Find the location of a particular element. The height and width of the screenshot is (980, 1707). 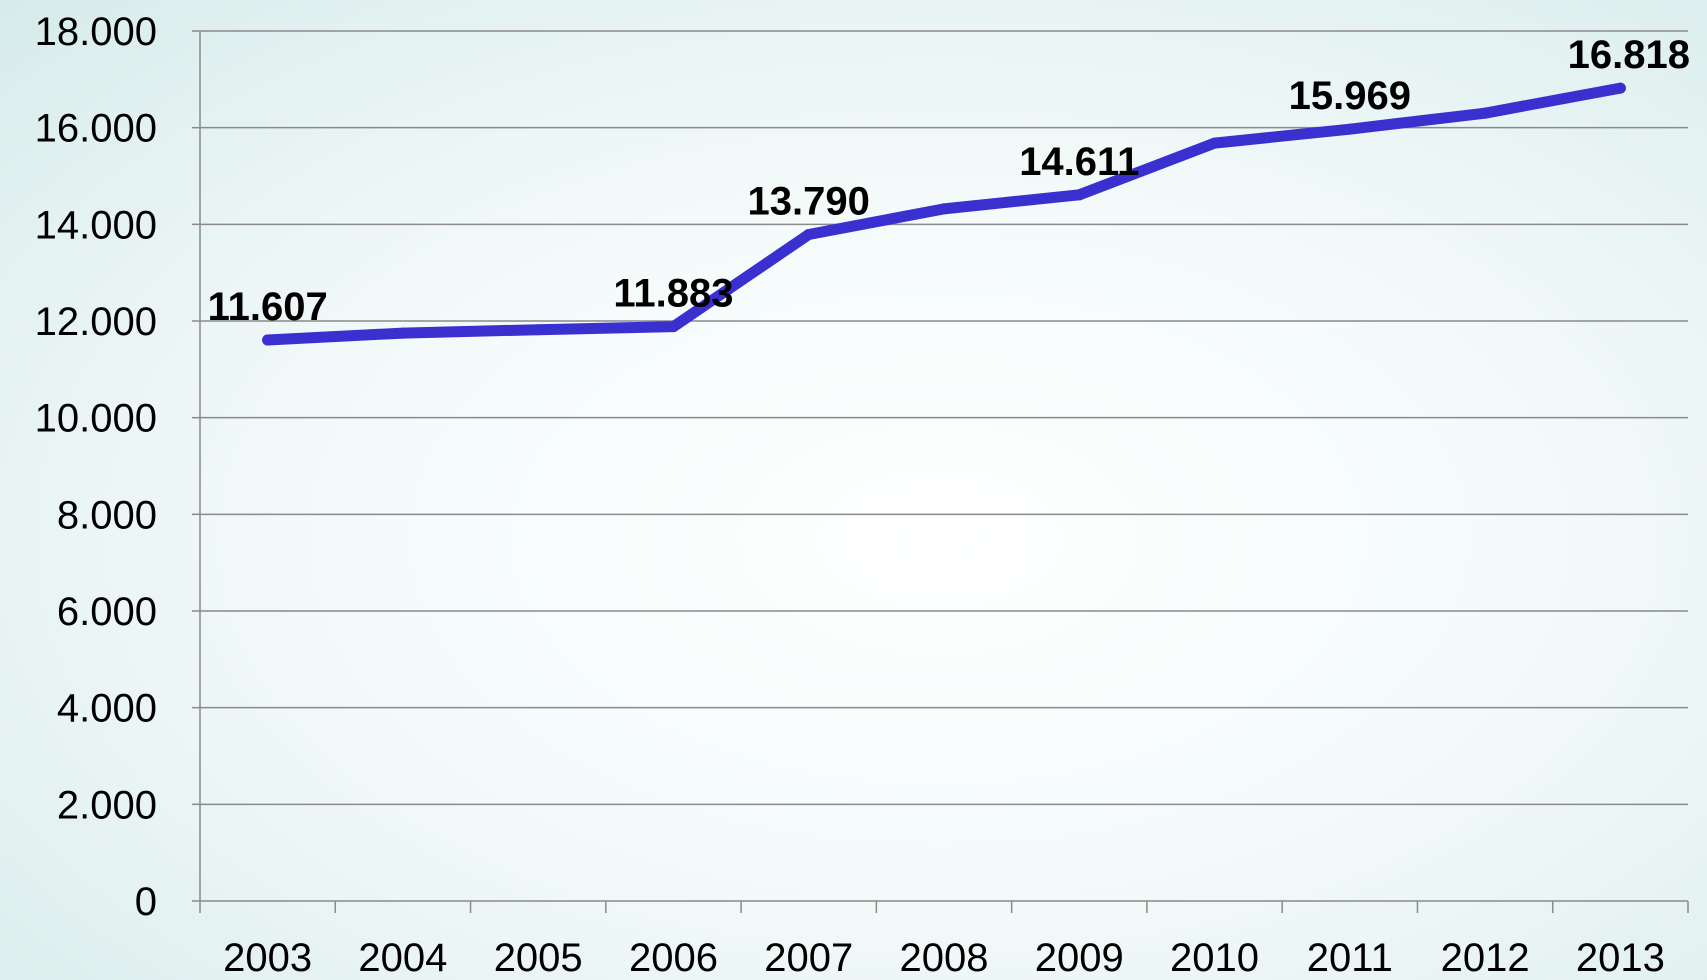

data-label: 11.607 is located at coordinates (268, 307).